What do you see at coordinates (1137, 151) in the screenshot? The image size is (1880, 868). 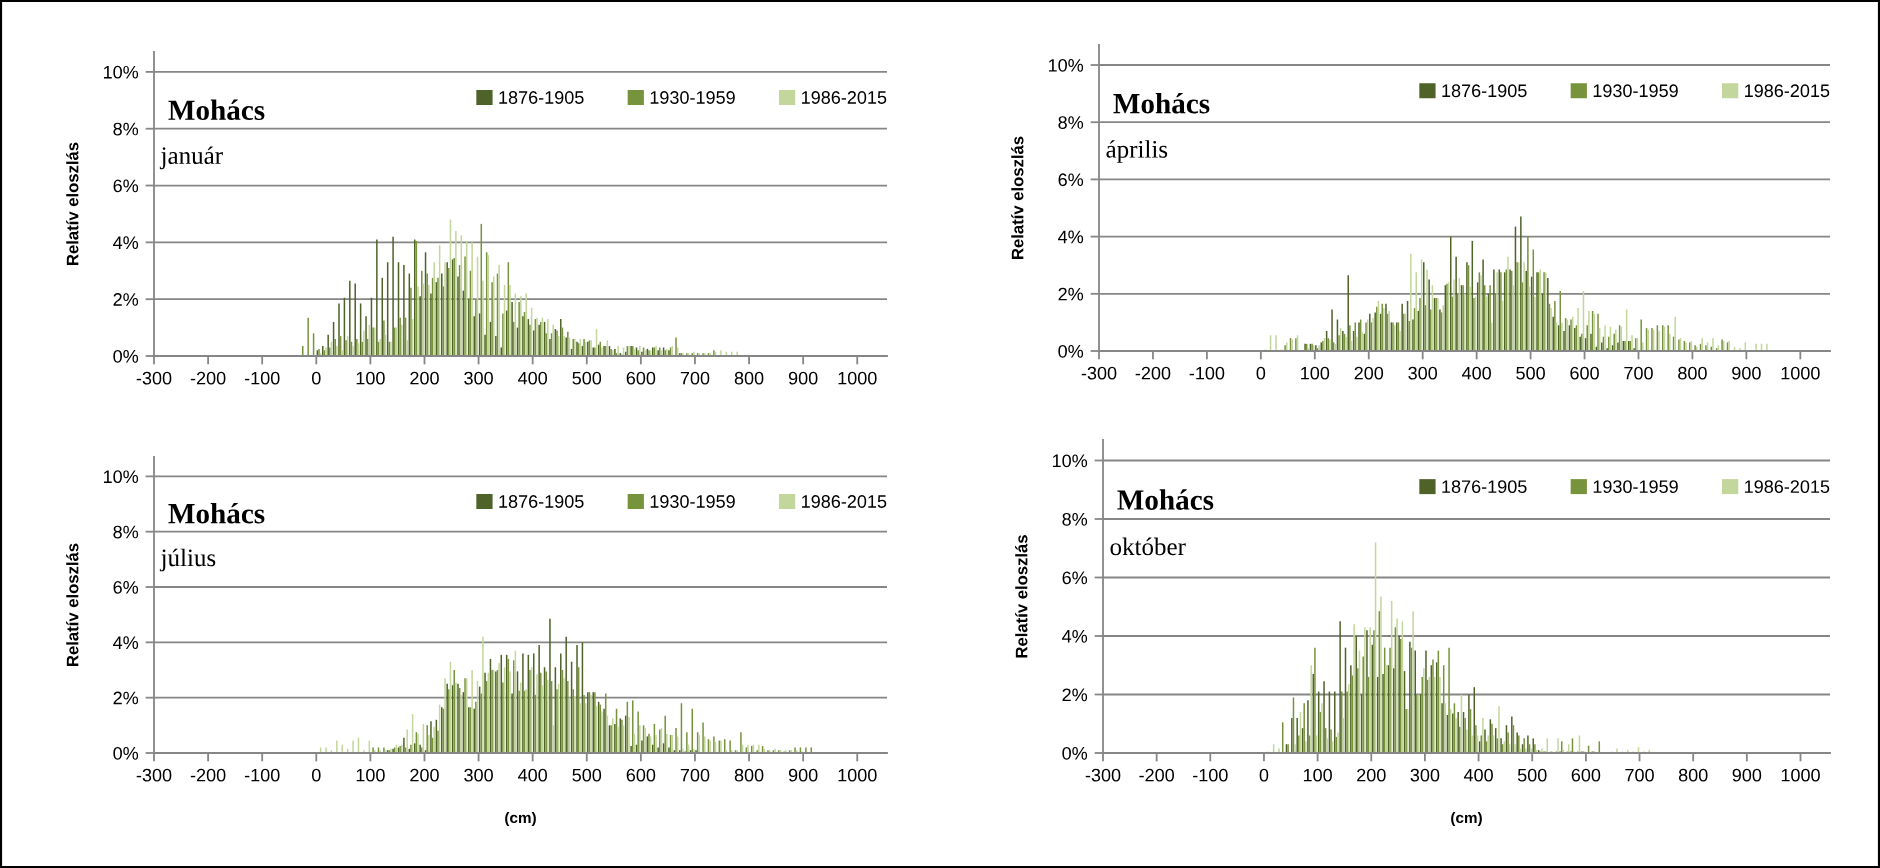 I see `text: április` at bounding box center [1137, 151].